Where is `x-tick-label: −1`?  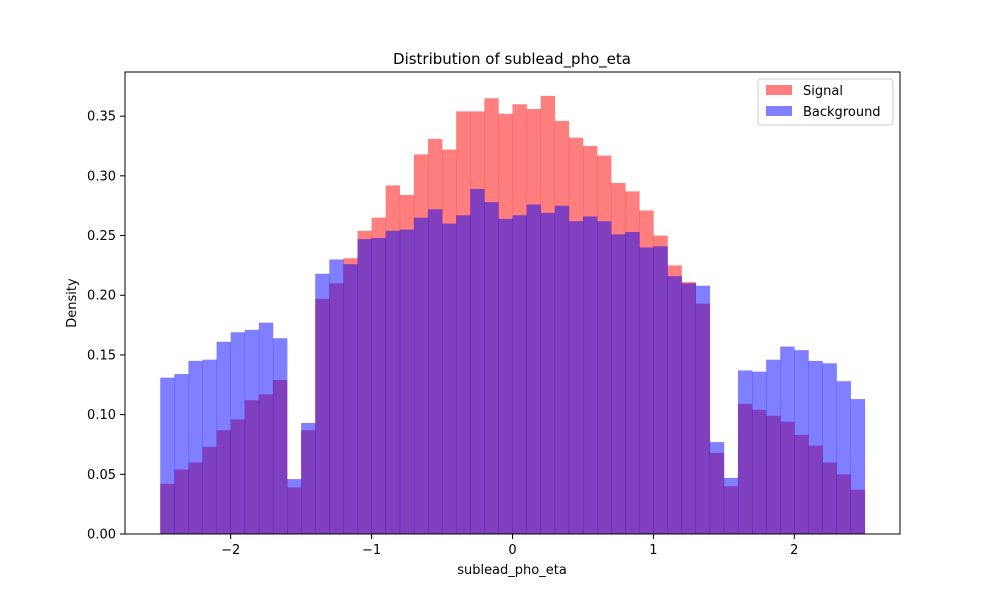 x-tick-label: −1 is located at coordinates (371, 550).